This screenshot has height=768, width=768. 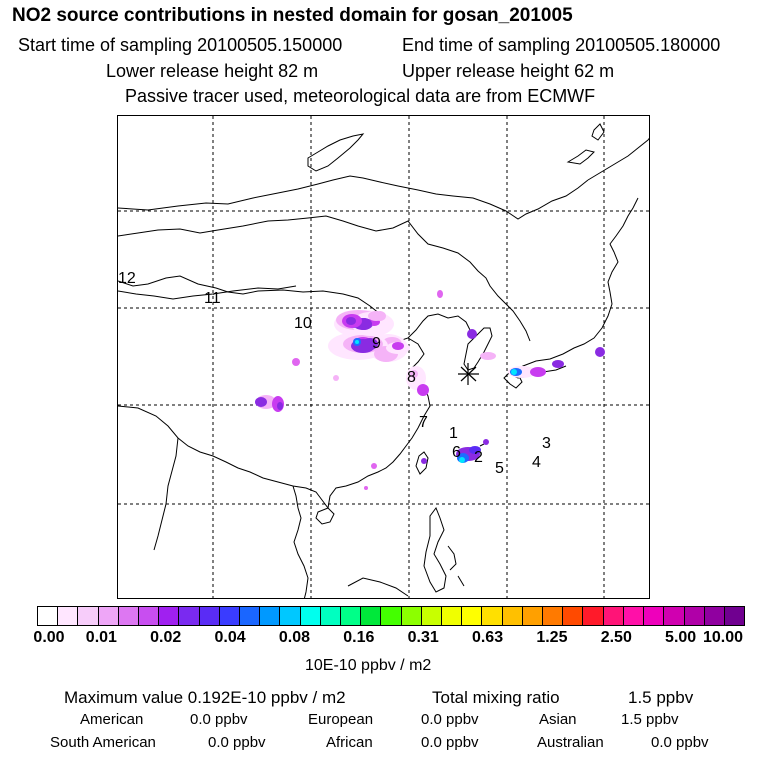 What do you see at coordinates (616, 637) in the screenshot?
I see `color-scale-label: 2.50` at bounding box center [616, 637].